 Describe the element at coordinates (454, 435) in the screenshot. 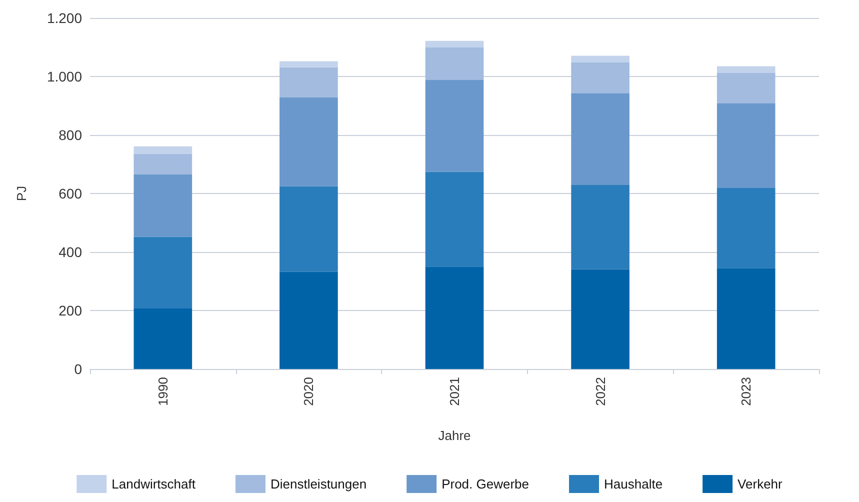

I see `x-axis-title: Jahre` at that location.